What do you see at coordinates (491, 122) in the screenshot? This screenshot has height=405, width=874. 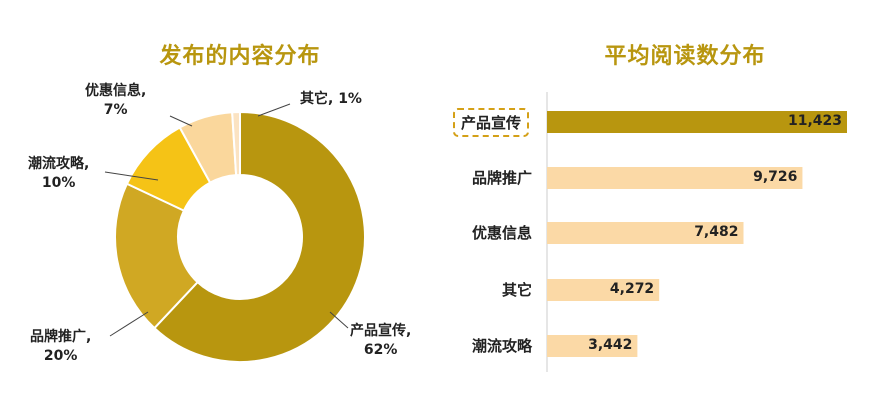 I see `bar-category-label-0: 产品宣传` at bounding box center [491, 122].